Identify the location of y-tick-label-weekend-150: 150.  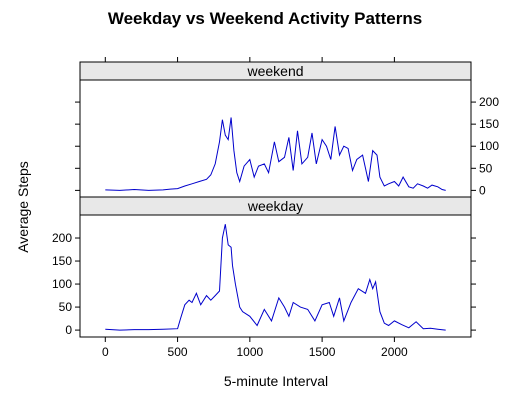
(489, 124).